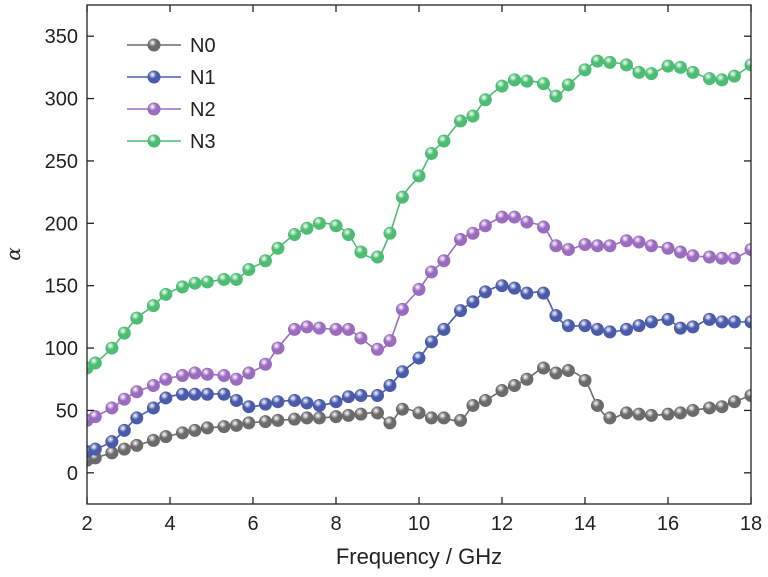 The image size is (768, 577). What do you see at coordinates (169, 524) in the screenshot?
I see `x-tick-label: 4` at bounding box center [169, 524].